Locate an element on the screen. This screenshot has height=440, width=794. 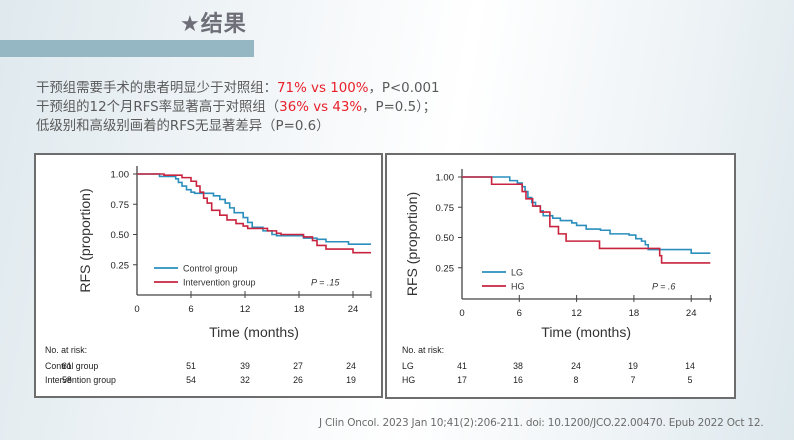
risk-value: 39 is located at coordinates (245, 366).